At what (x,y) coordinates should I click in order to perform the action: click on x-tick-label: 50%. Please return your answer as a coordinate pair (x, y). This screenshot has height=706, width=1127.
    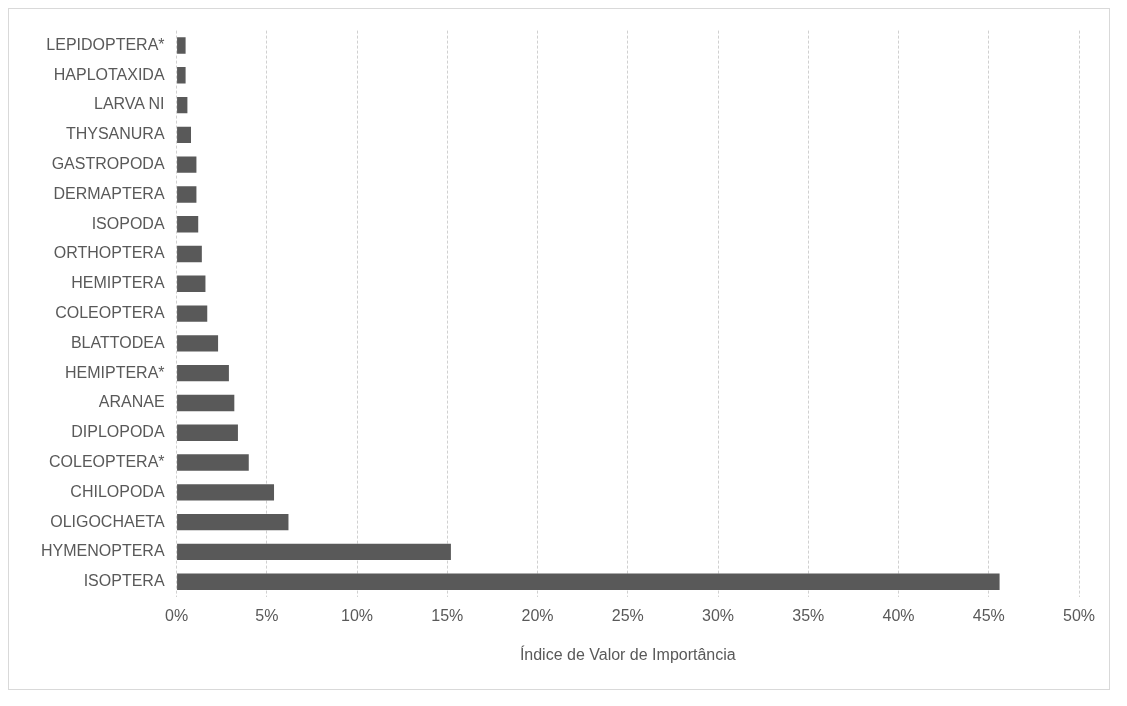
    Looking at the image, I should click on (1079, 615).